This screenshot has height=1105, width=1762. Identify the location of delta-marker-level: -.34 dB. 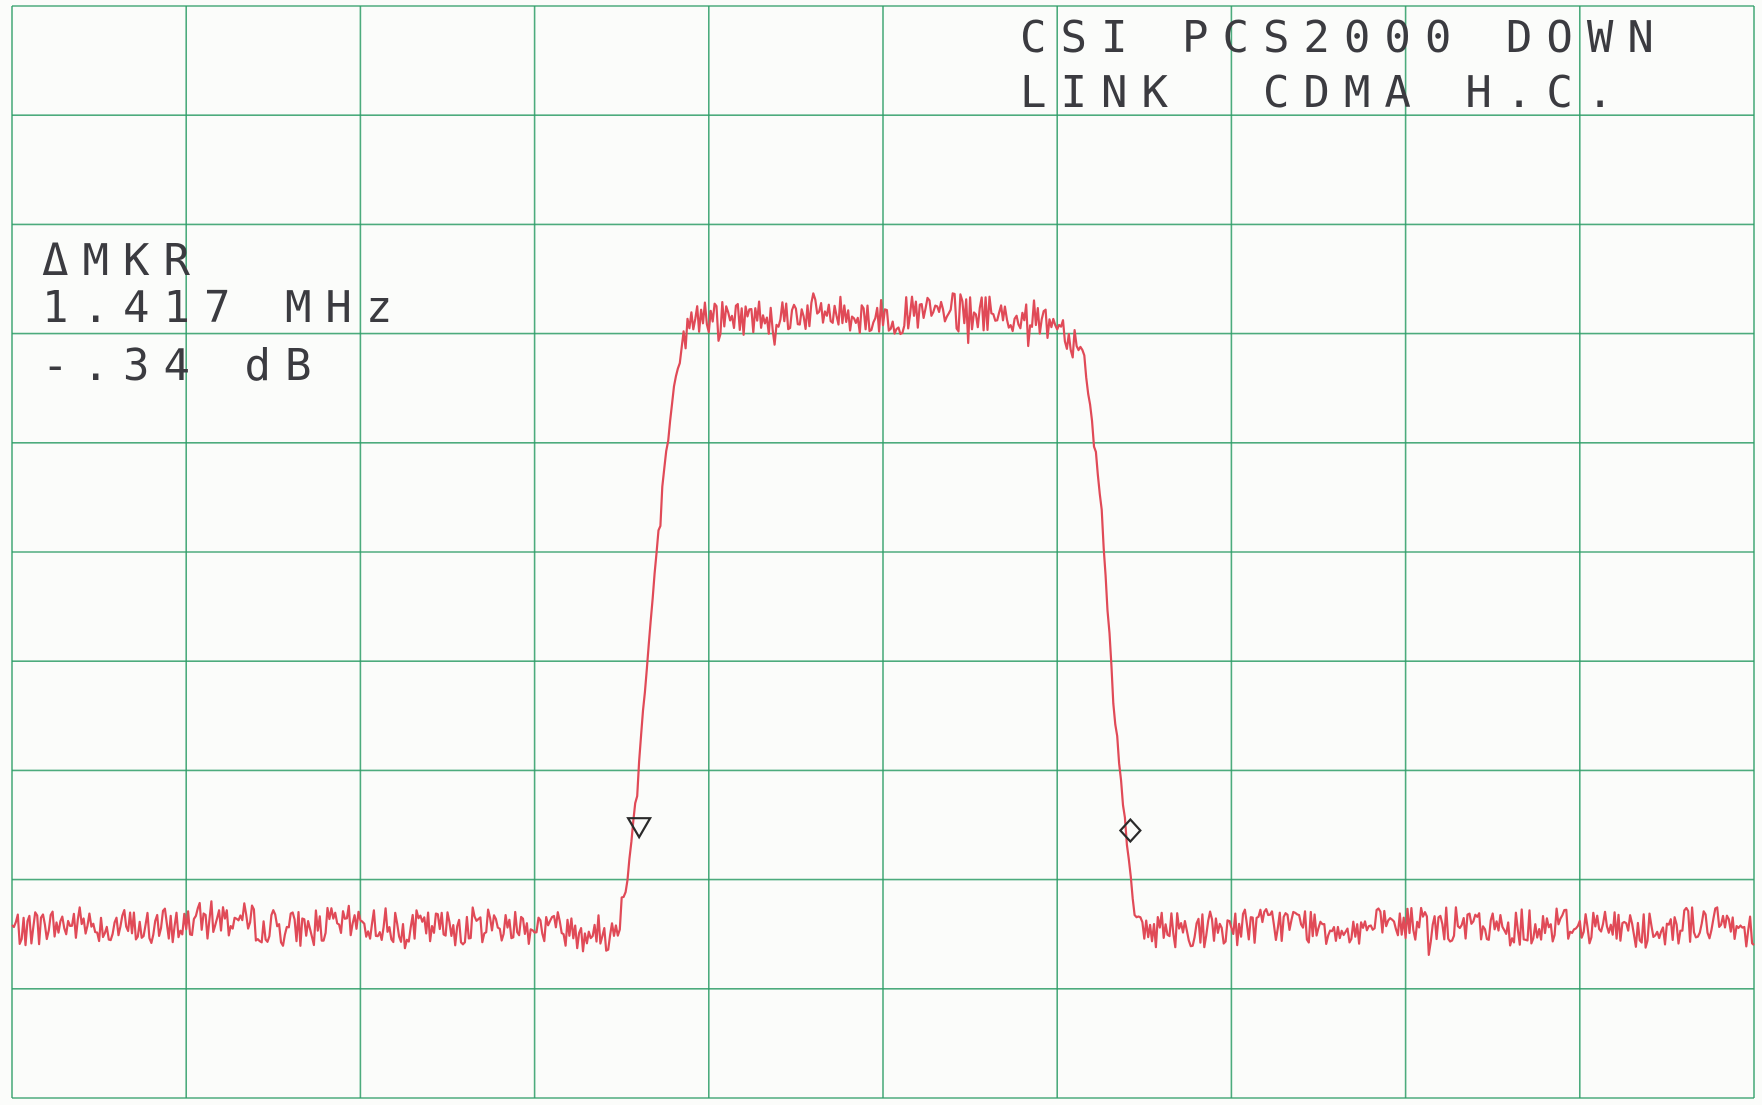
(183, 365).